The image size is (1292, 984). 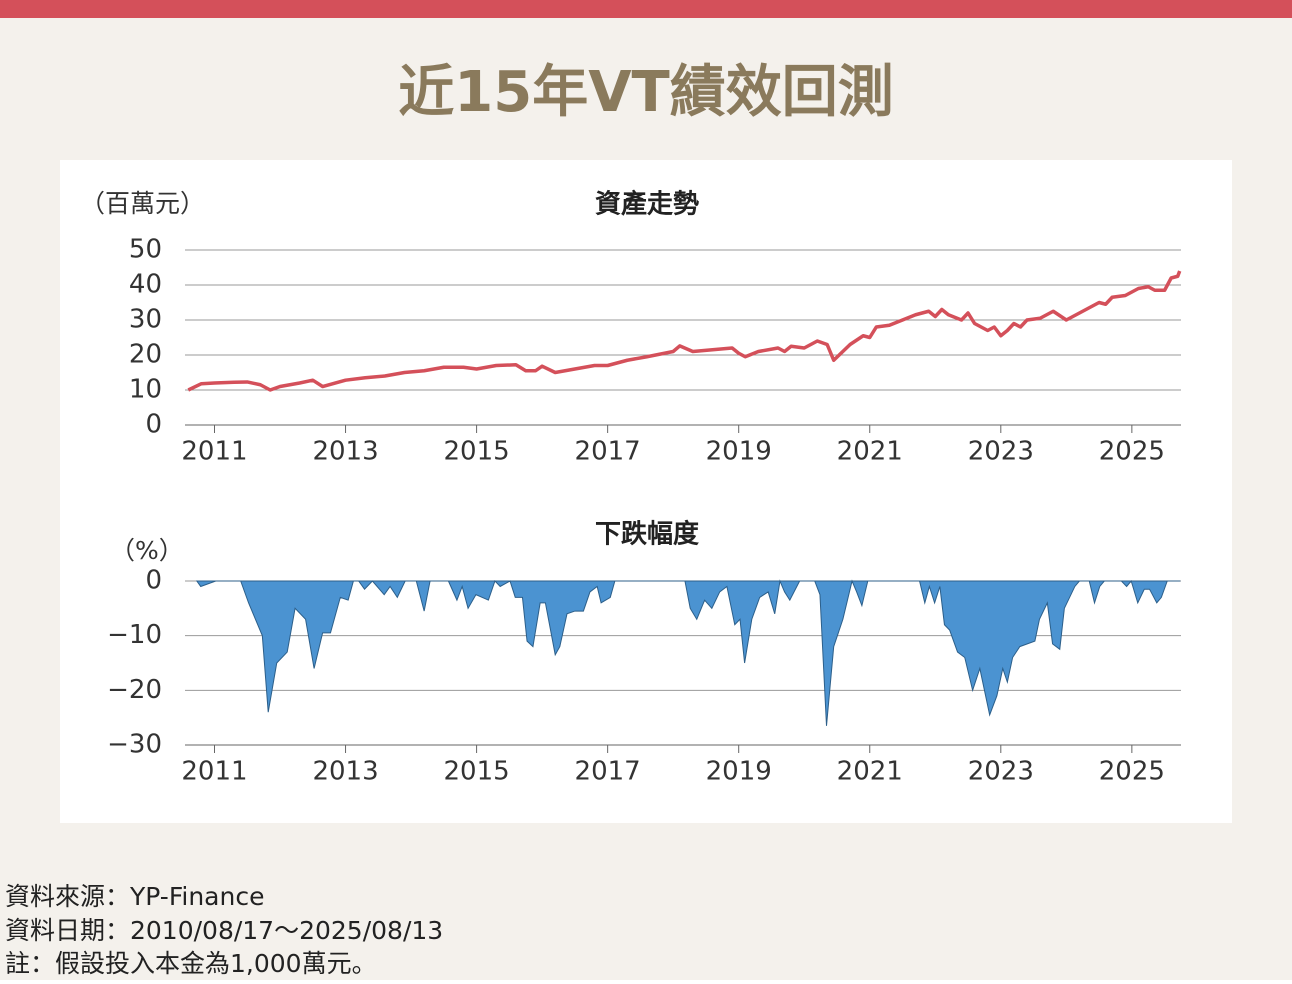 What do you see at coordinates (647, 534) in the screenshot?
I see `chart-title: 下跌幅度` at bounding box center [647, 534].